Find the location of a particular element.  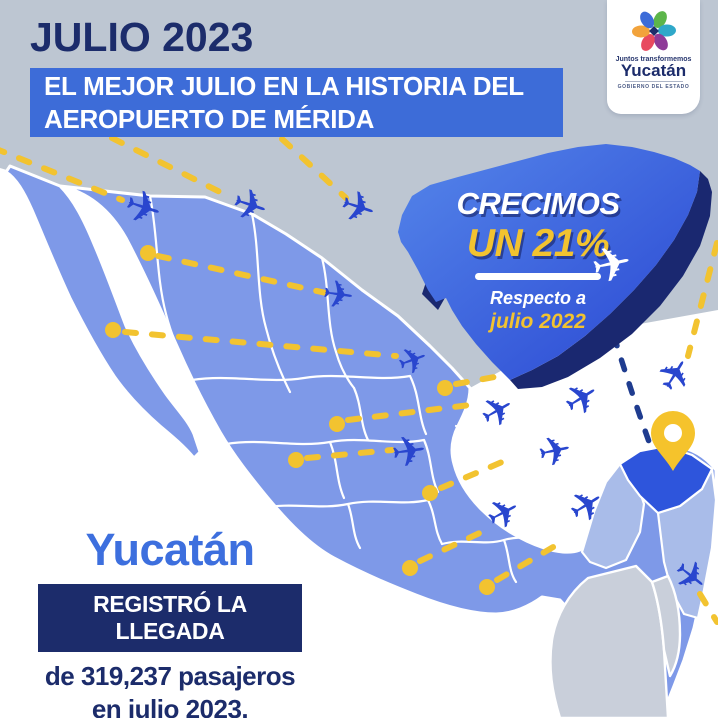

yucatan-logo-icon is located at coordinates (653, 31).